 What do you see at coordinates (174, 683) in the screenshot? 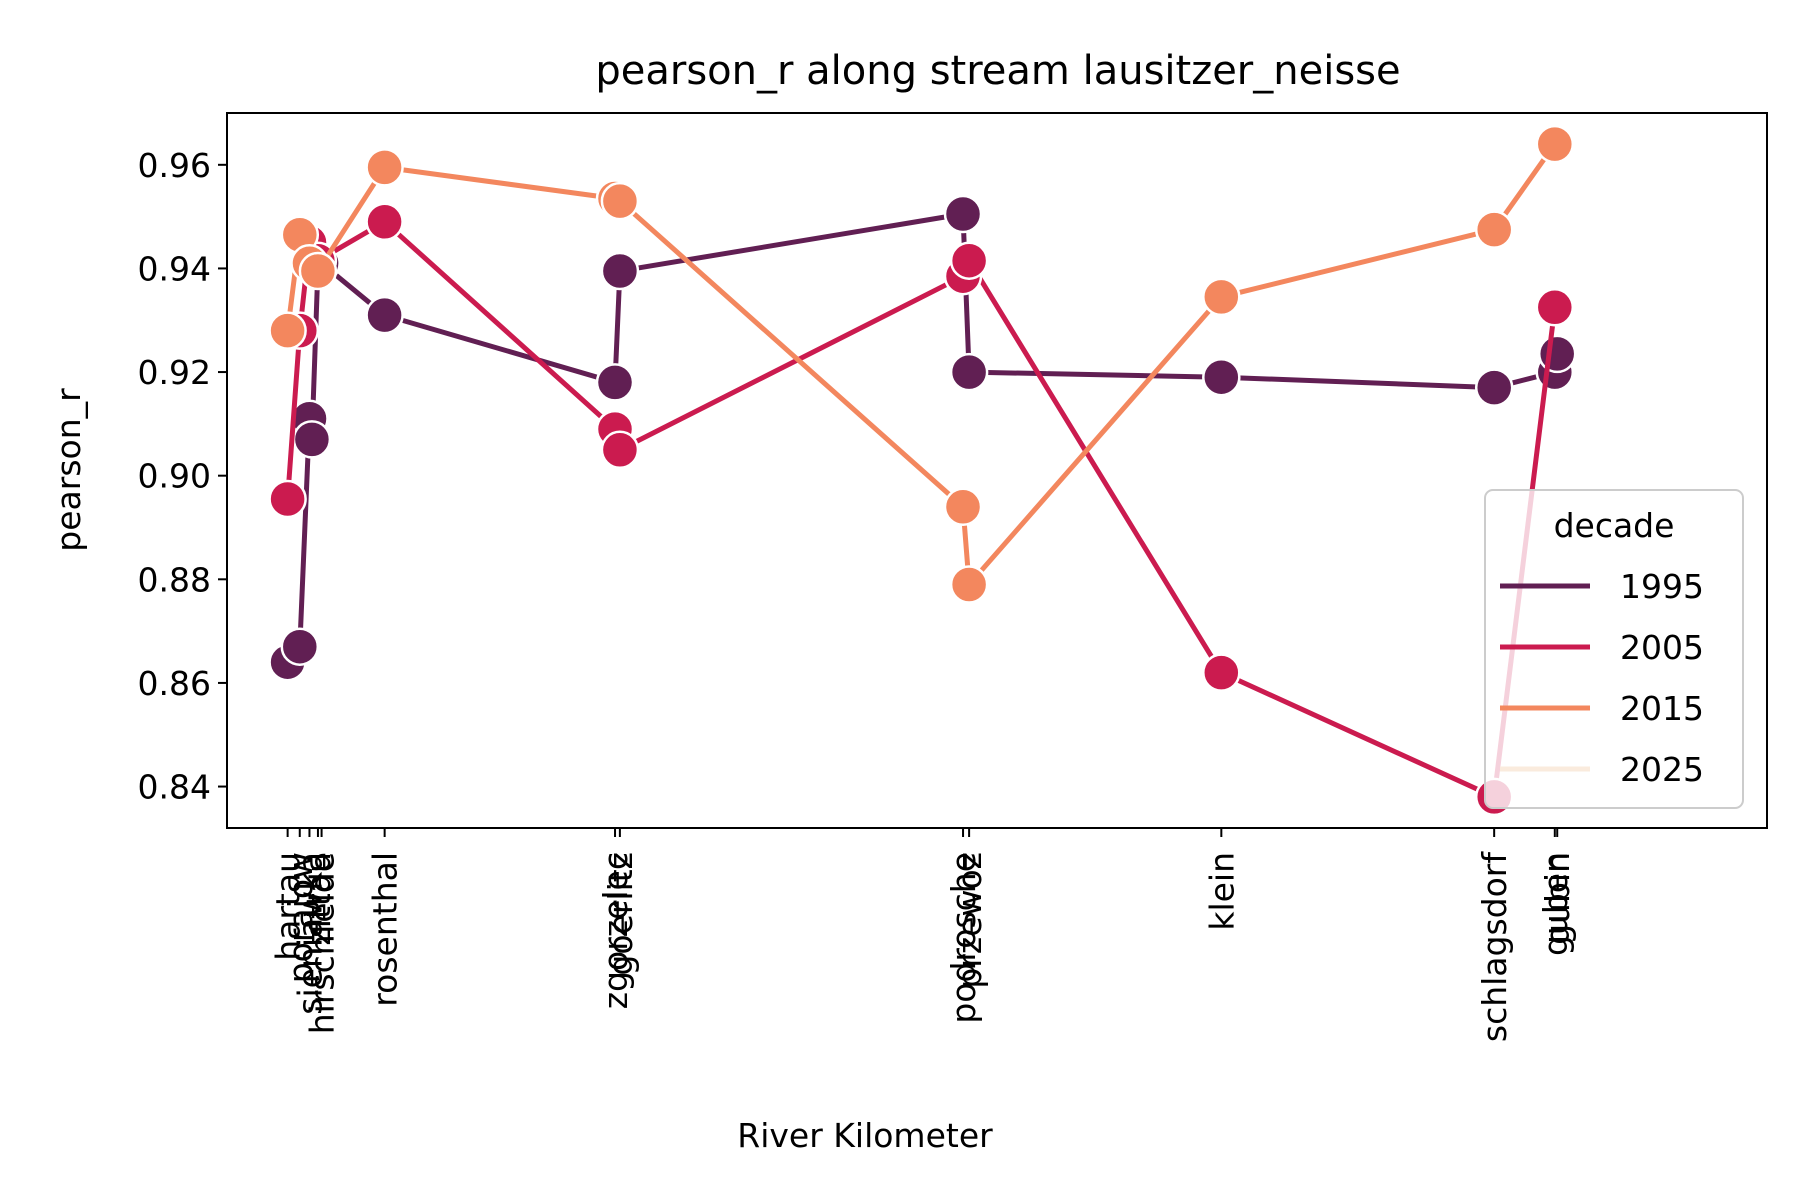
I see `y-tick-label: 0.86` at bounding box center [174, 683].